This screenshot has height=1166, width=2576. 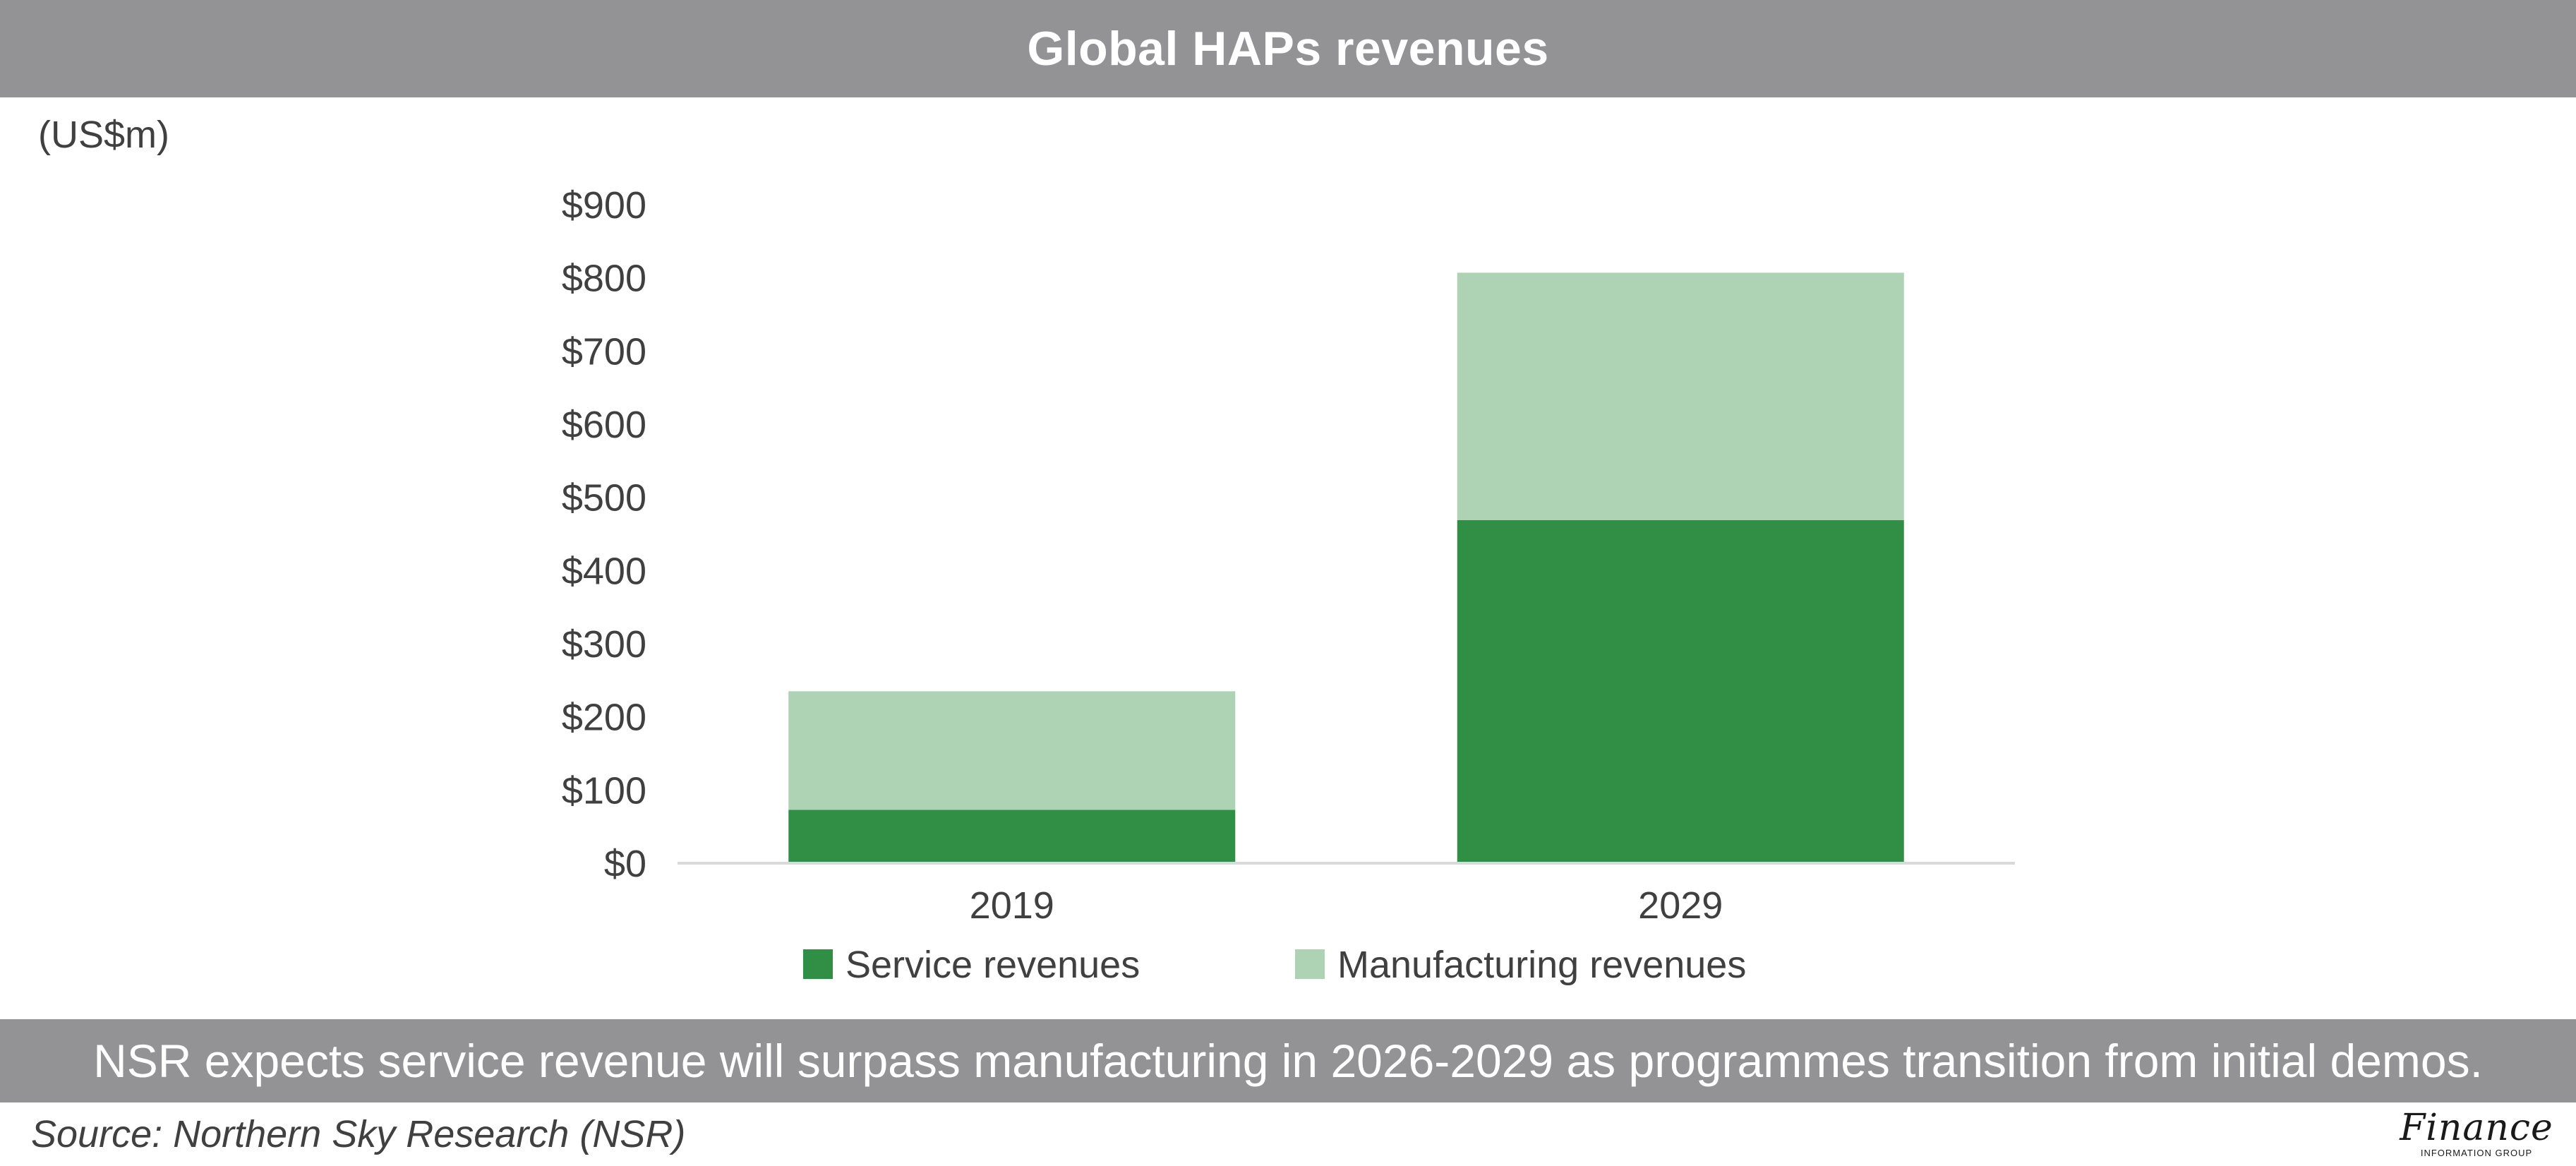 What do you see at coordinates (1680, 396) in the screenshot?
I see `bar-manufacturing-2029` at bounding box center [1680, 396].